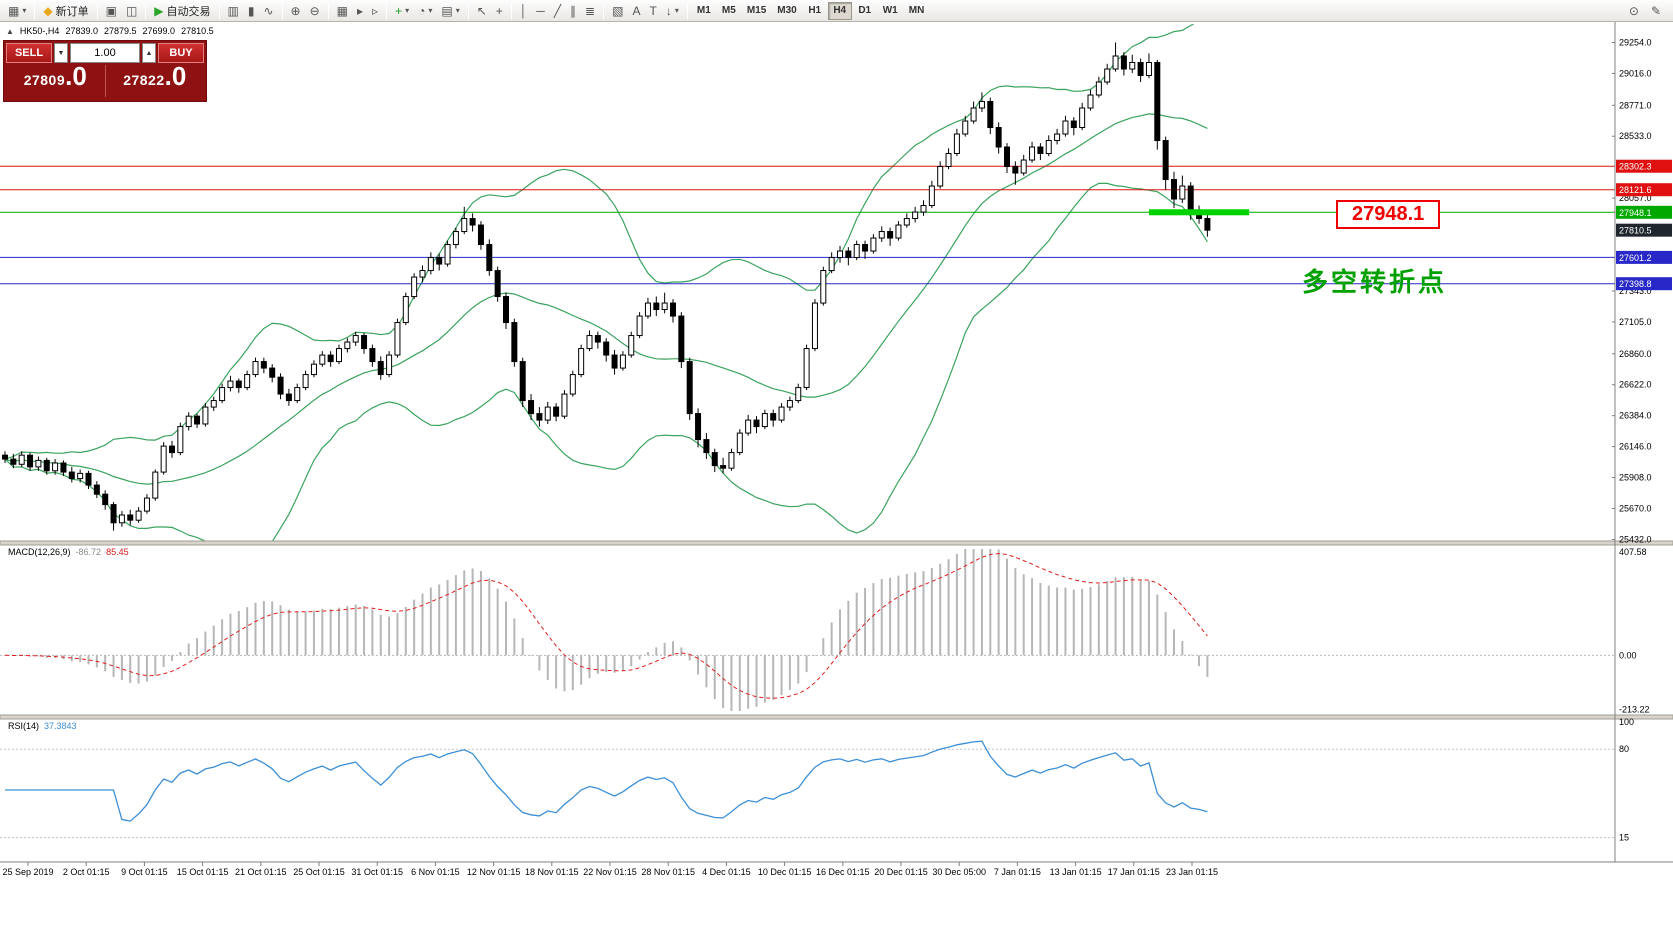  What do you see at coordinates (807, 789) in the screenshot?
I see `rsi-pane` at bounding box center [807, 789].